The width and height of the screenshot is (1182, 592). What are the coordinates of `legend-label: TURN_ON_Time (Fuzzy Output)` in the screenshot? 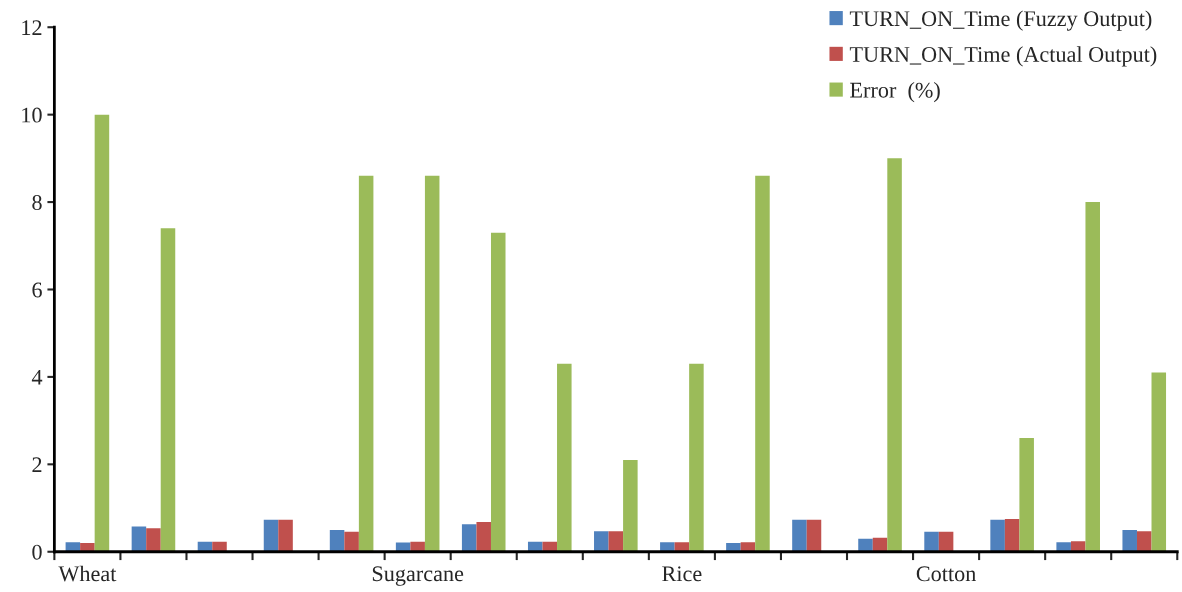 It's located at (1000, 20).